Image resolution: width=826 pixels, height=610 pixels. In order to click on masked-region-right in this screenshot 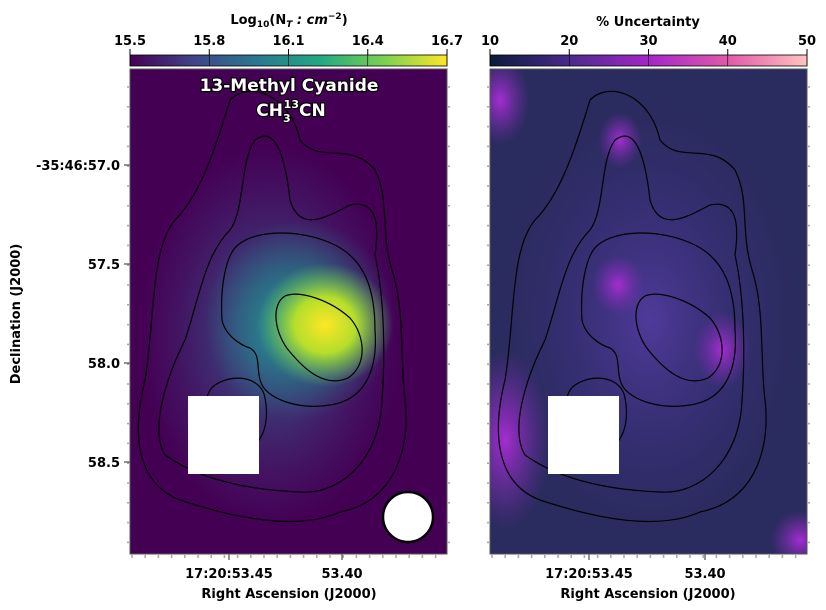, I will do `click(583, 435)`.